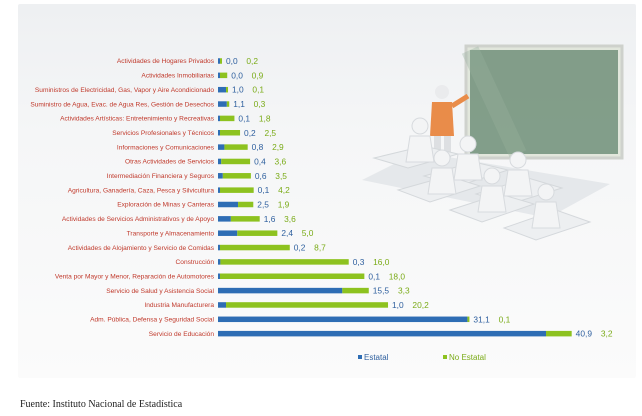  I want to click on category-label: Actividades de Hogares Privados, so click(166, 61).